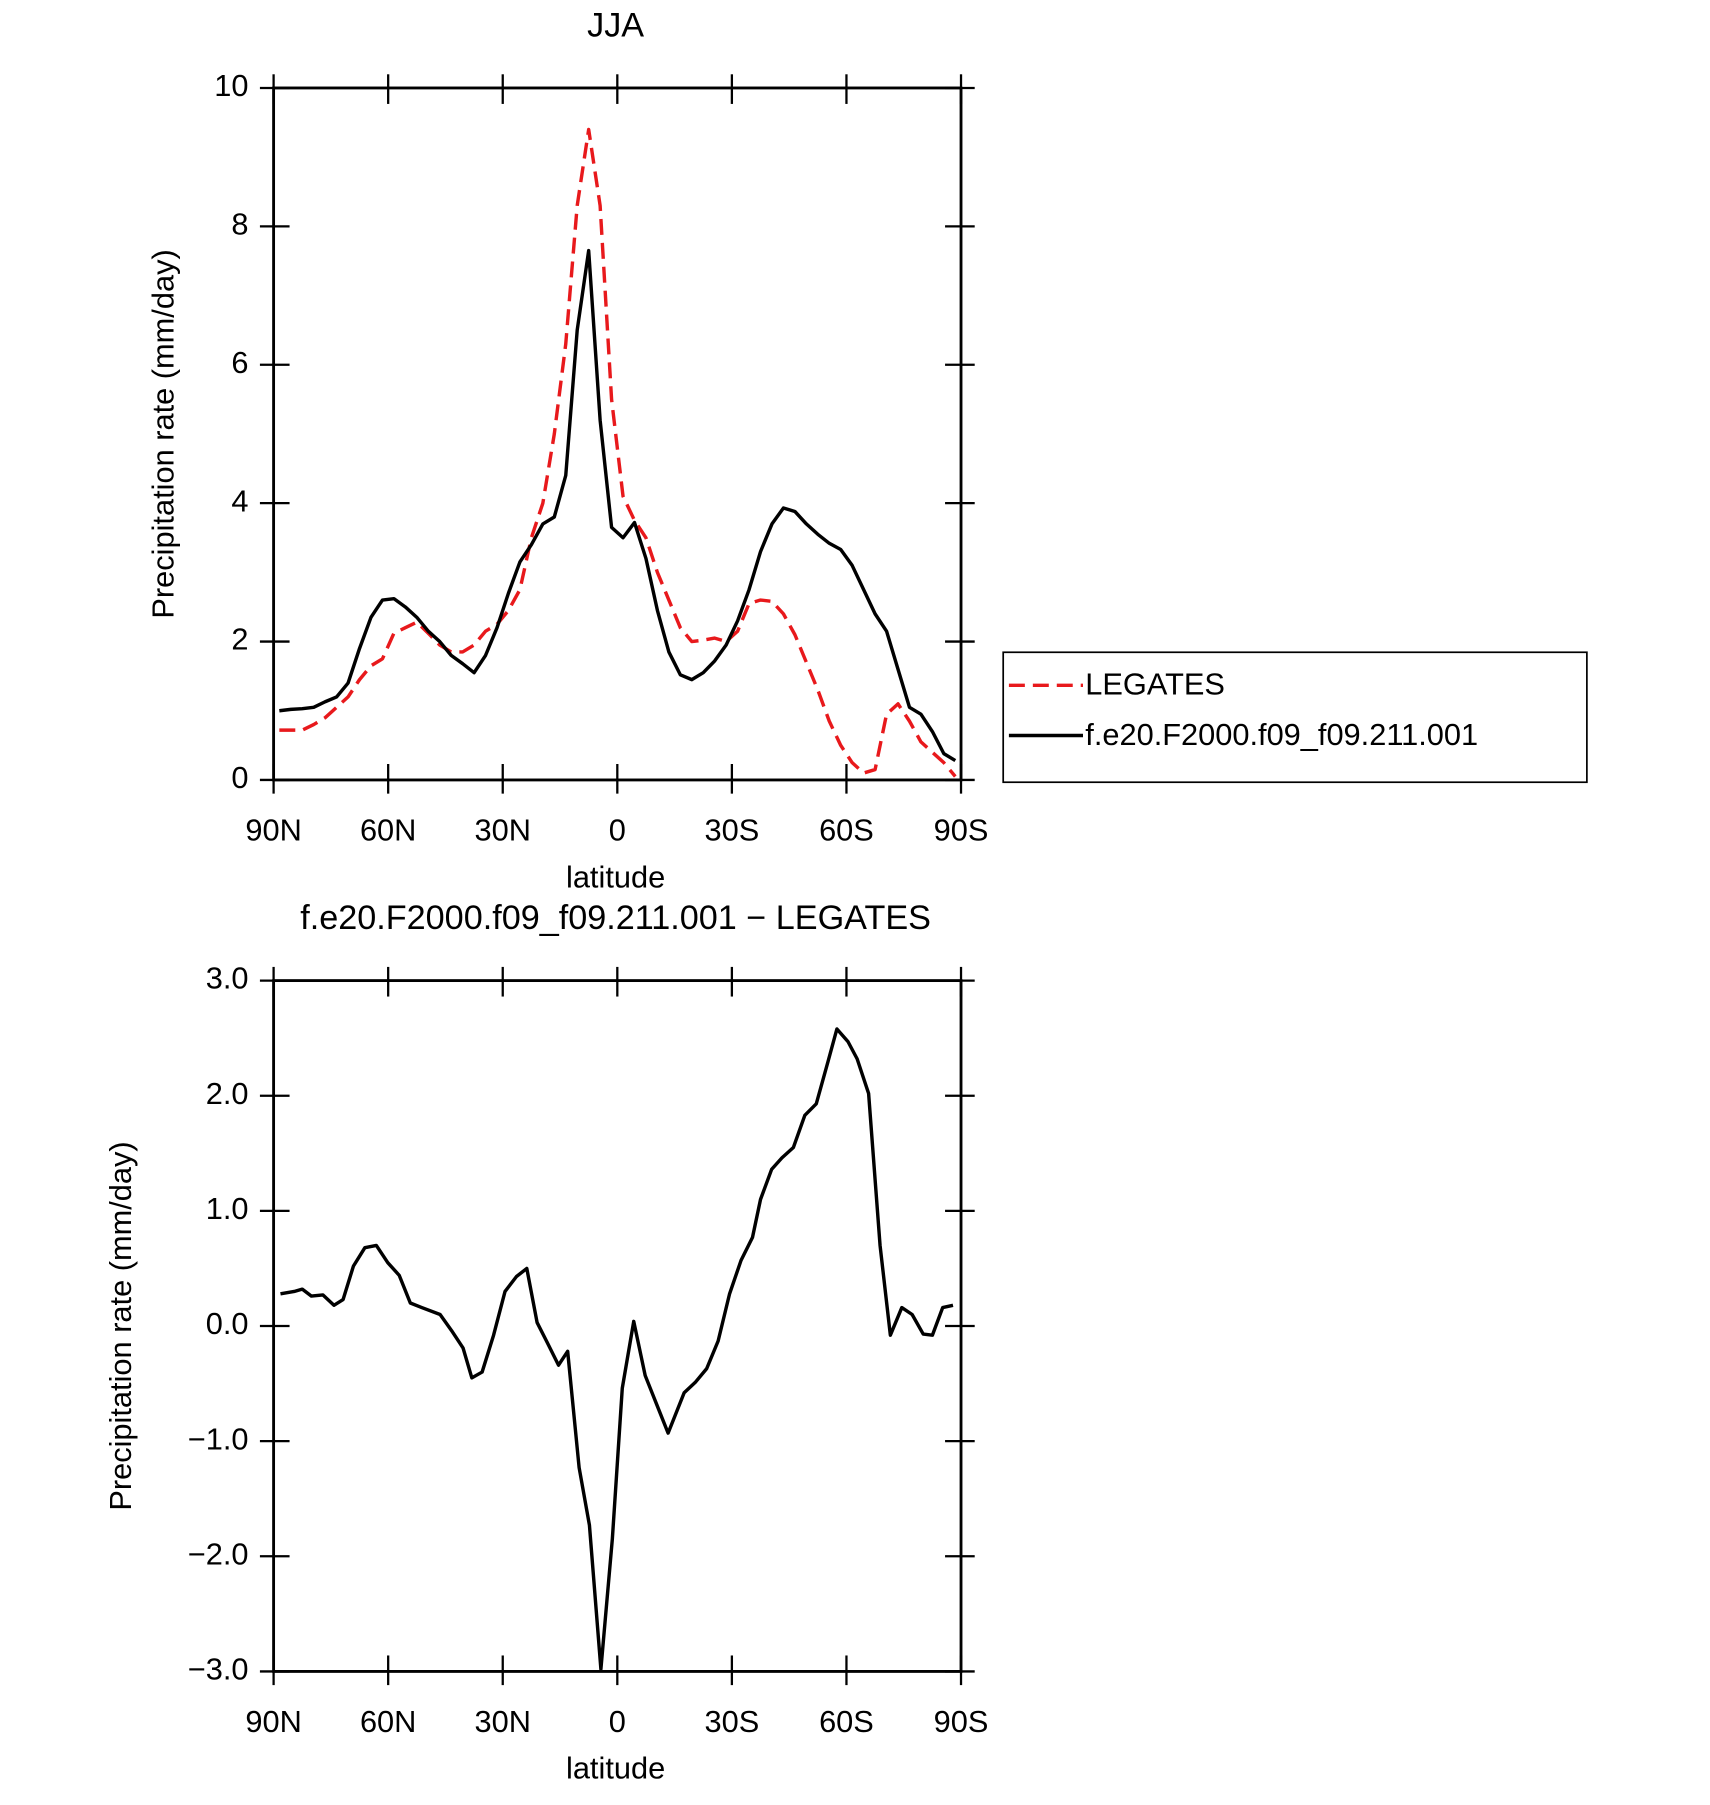  What do you see at coordinates (239, 362) in the screenshot?
I see `y-tick-label: 6` at bounding box center [239, 362].